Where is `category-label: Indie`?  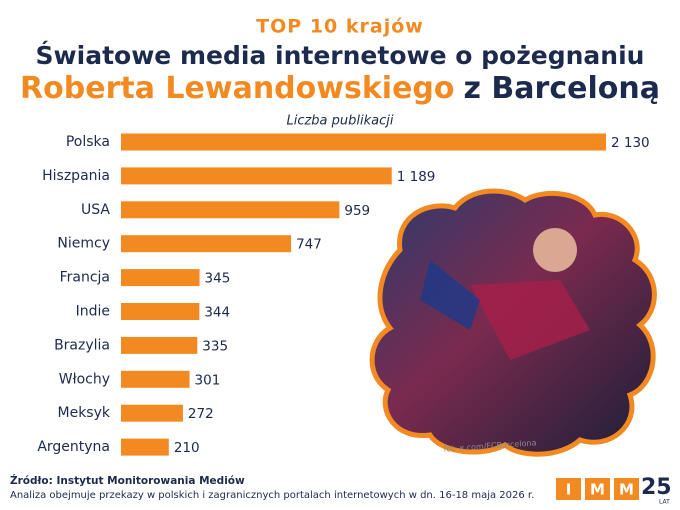
category-label: Indie is located at coordinates (93, 312).